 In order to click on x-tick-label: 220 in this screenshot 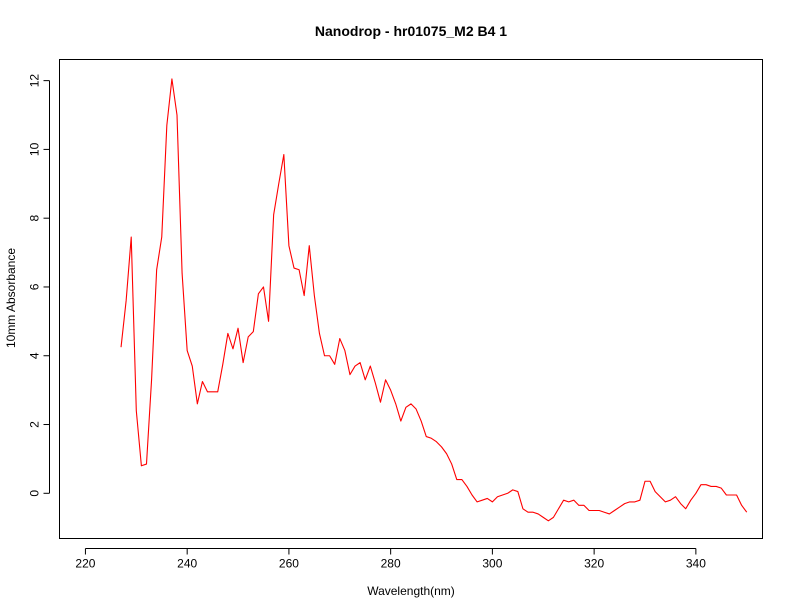, I will do `click(85, 564)`.